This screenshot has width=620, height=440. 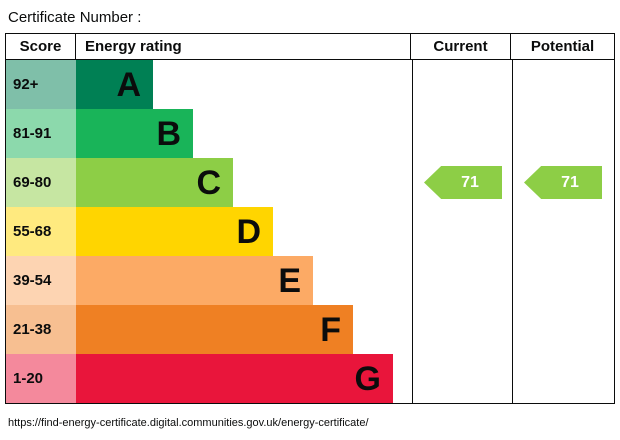 What do you see at coordinates (234, 378) in the screenshot?
I see `rating-bar: G` at bounding box center [234, 378].